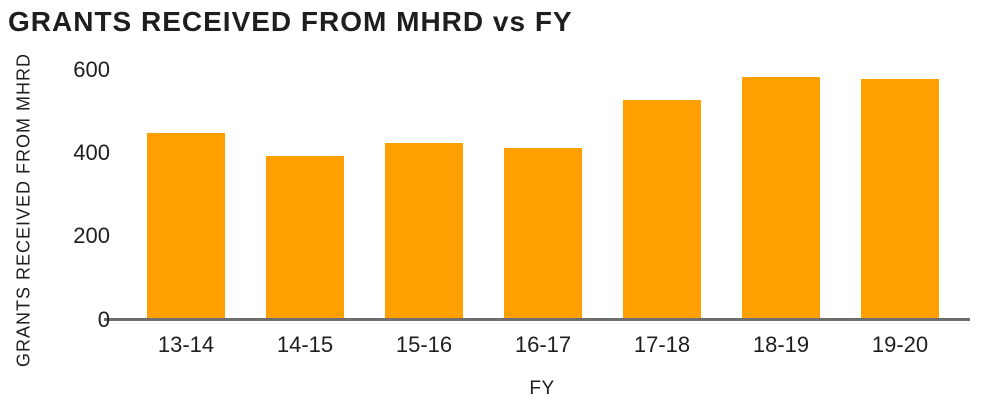 This screenshot has width=983, height=412. Describe the element at coordinates (186, 344) in the screenshot. I see `x-tick-label: 13-14` at that location.